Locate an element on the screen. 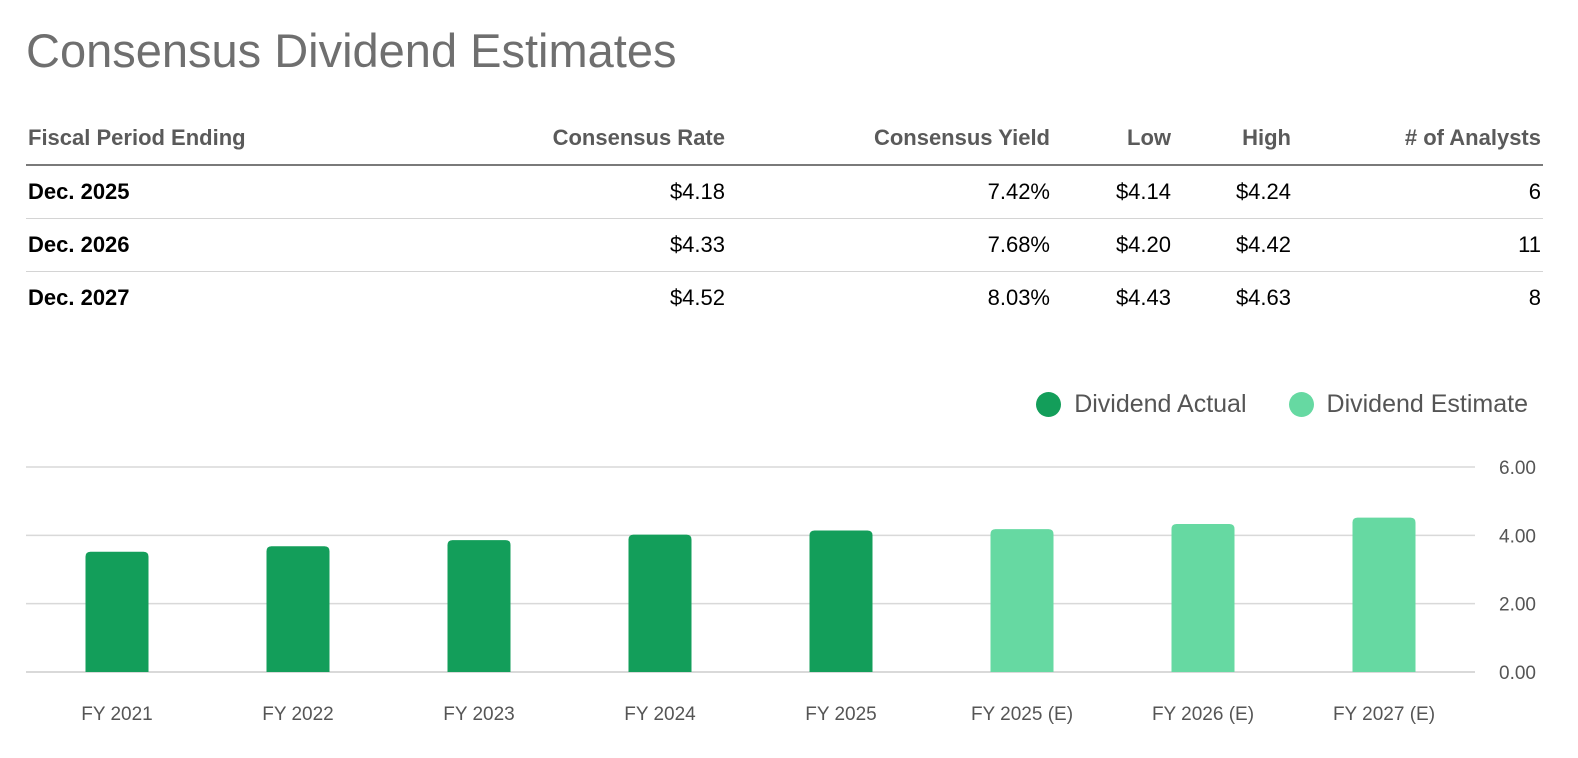  column-header-high: High is located at coordinates (1233, 139).